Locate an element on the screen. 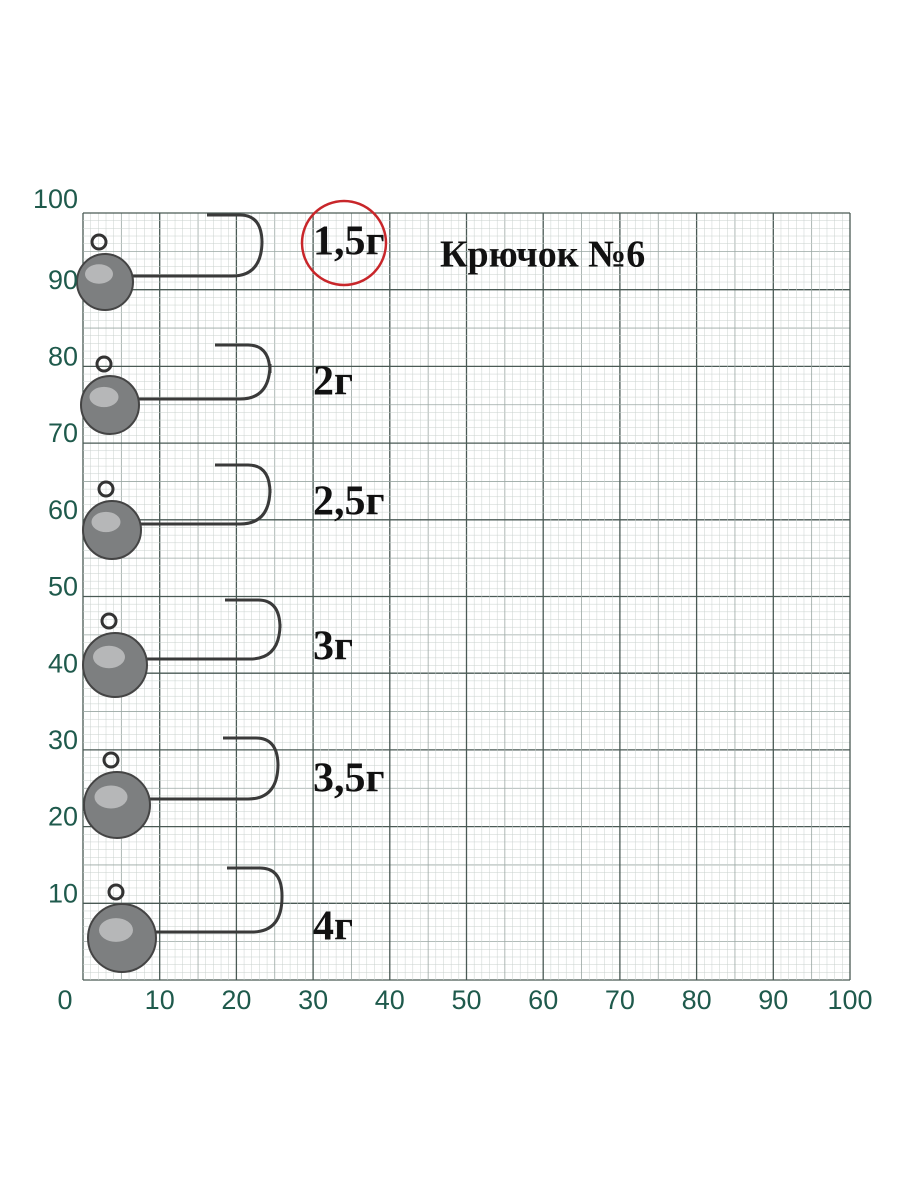 This screenshot has height=1200, width=900. y-axis-label: 80 is located at coordinates (63, 357).